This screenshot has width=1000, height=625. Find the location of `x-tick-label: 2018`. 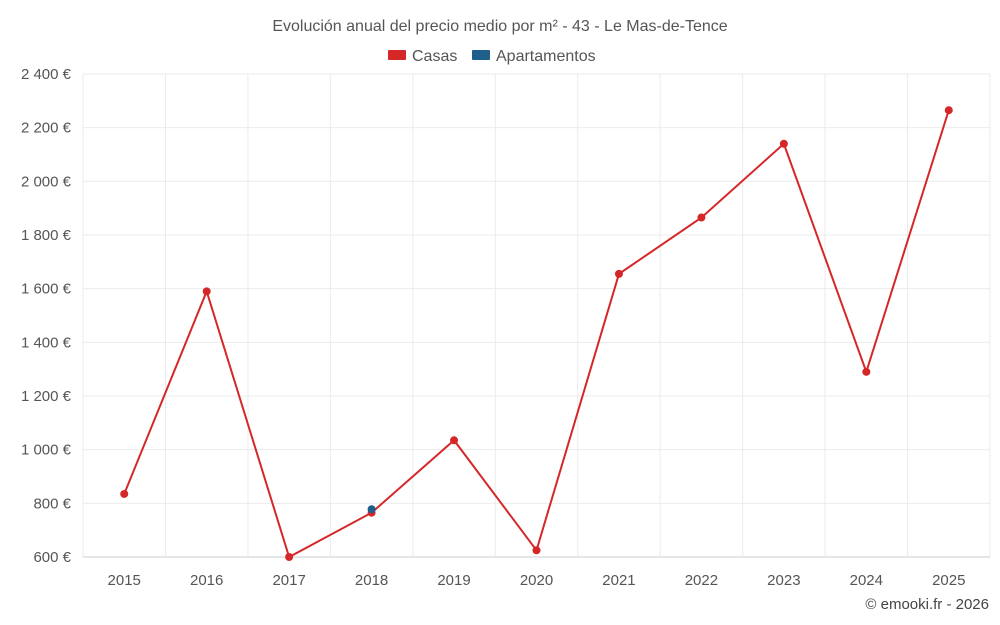

x-tick-label: 2018 is located at coordinates (371, 580).